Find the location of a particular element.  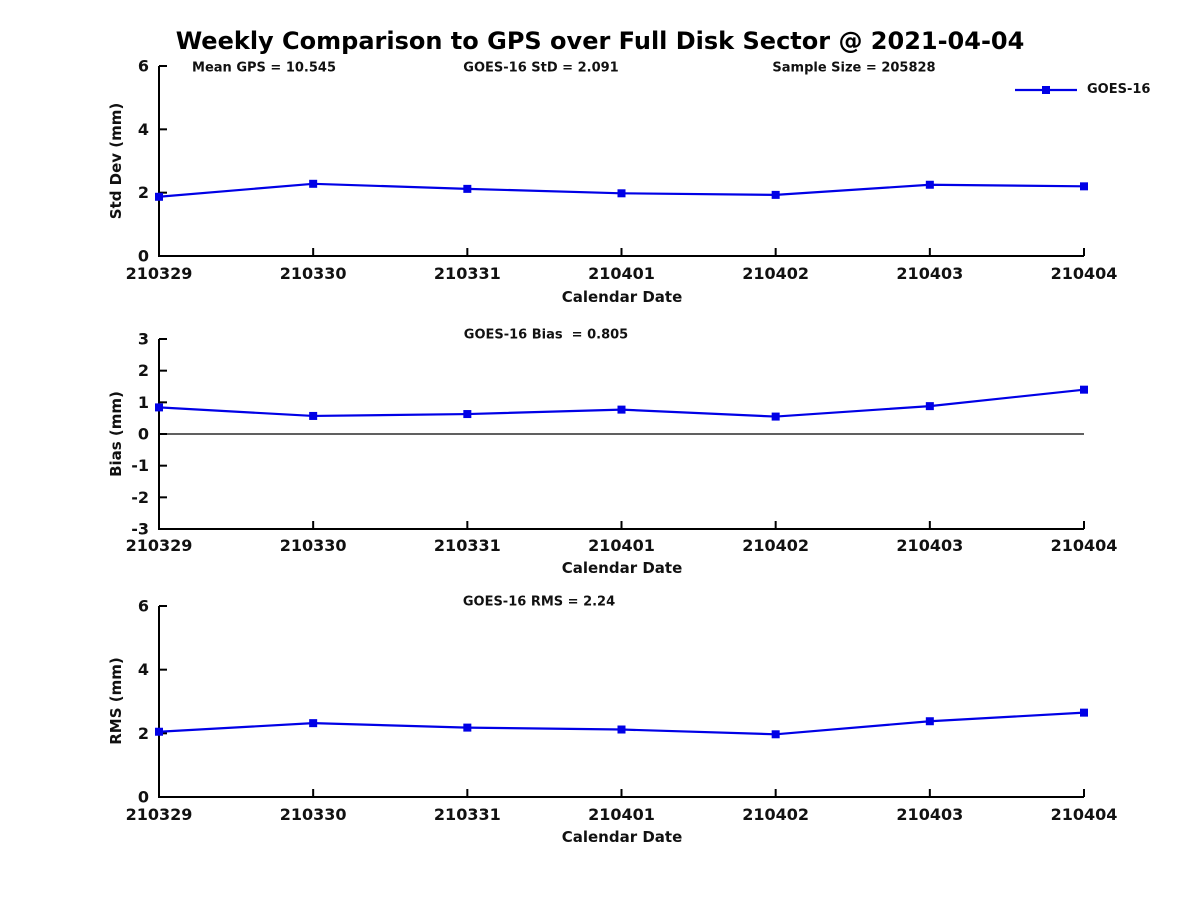

legend-line-marker-icon is located at coordinates (1046, 89).